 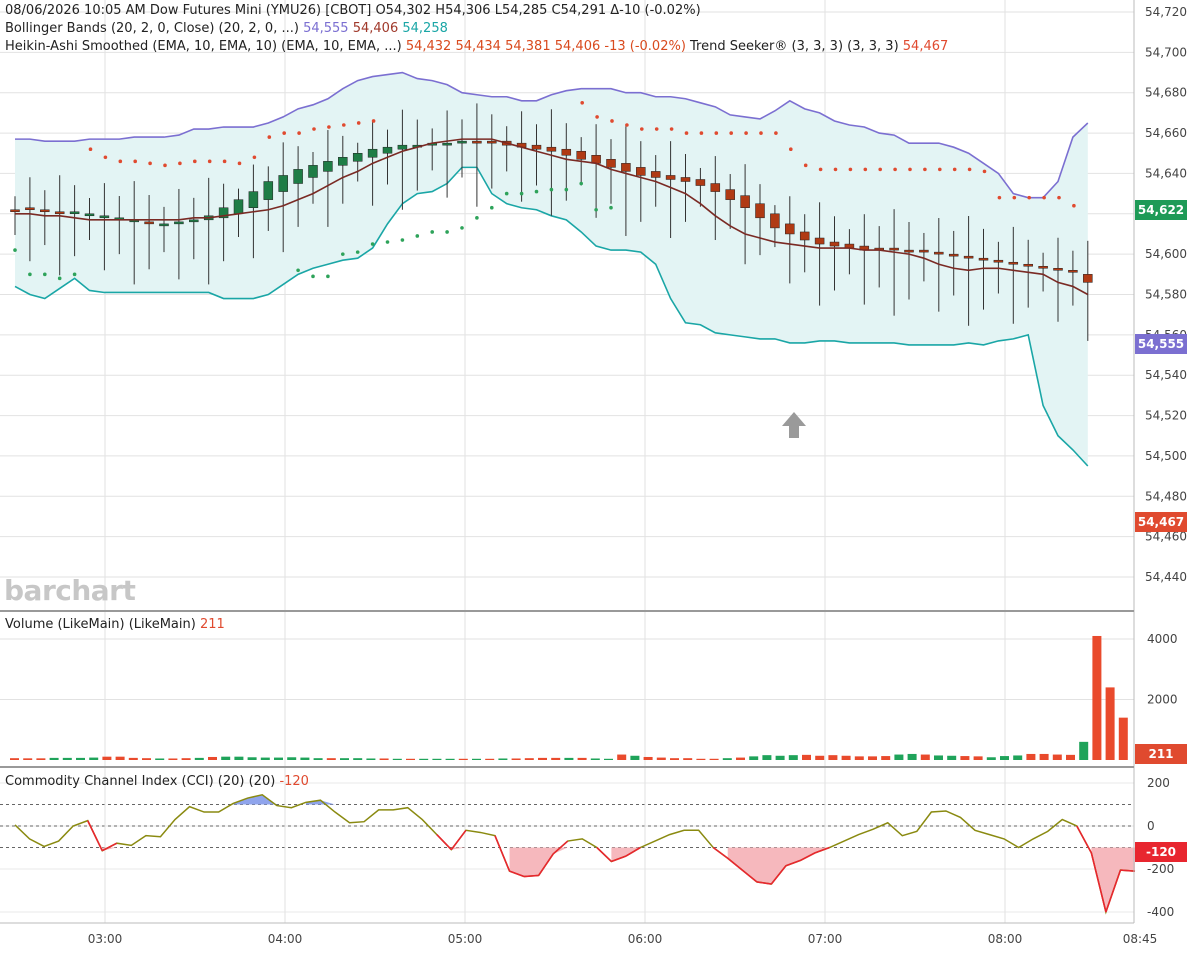 I want to click on last-price-tag: 54,622, so click(x=1161, y=210).